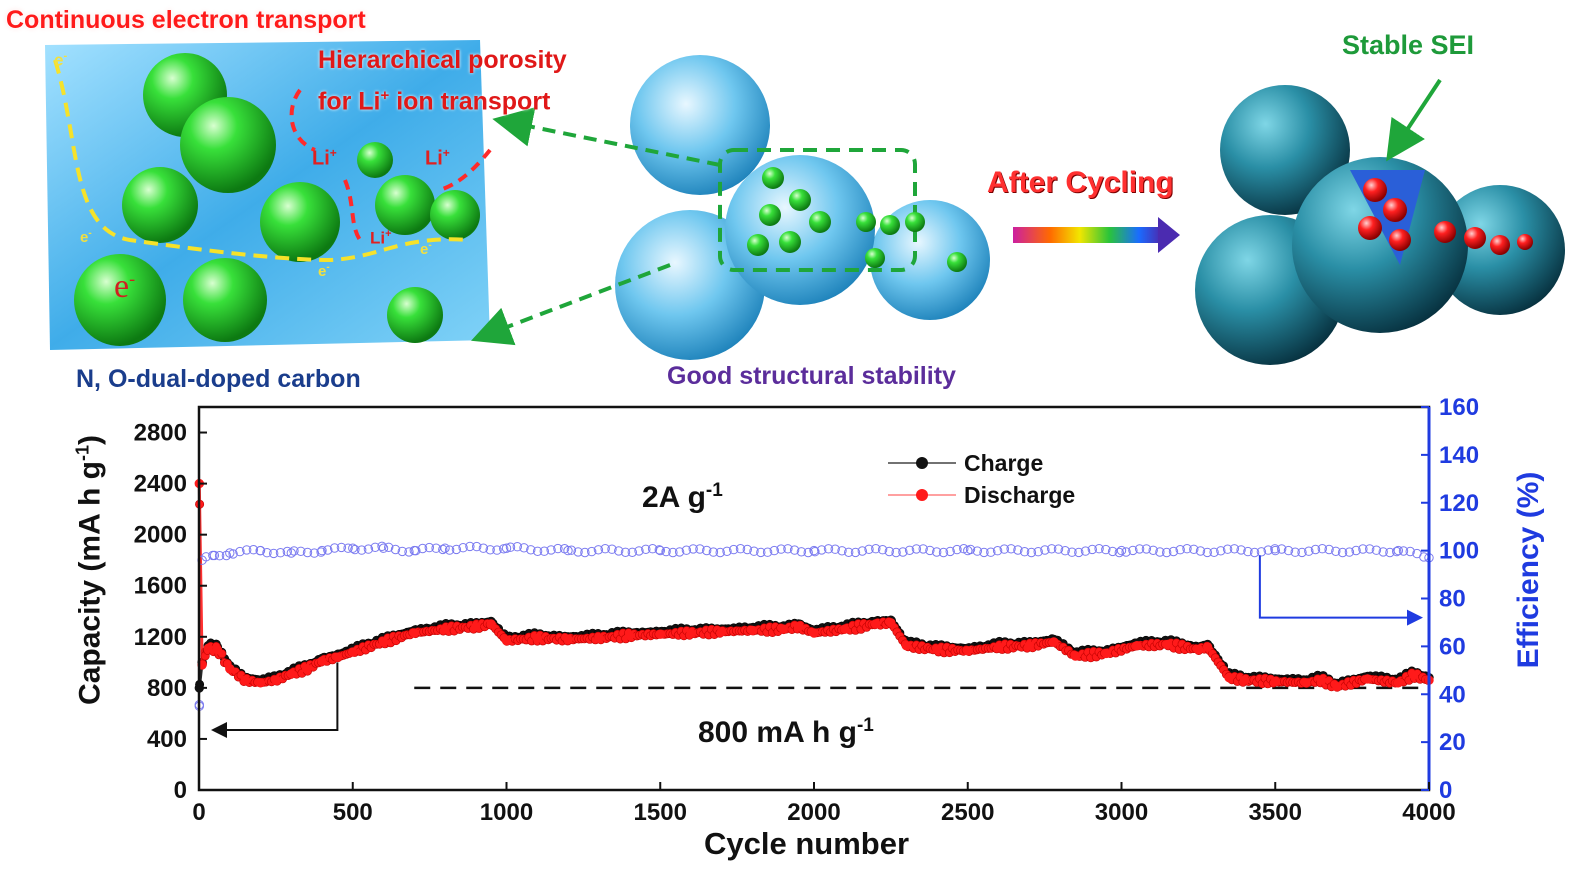 This screenshot has height=886, width=1595. Describe the element at coordinates (198, 812) in the screenshot. I see `x-tick-label: 0` at that location.